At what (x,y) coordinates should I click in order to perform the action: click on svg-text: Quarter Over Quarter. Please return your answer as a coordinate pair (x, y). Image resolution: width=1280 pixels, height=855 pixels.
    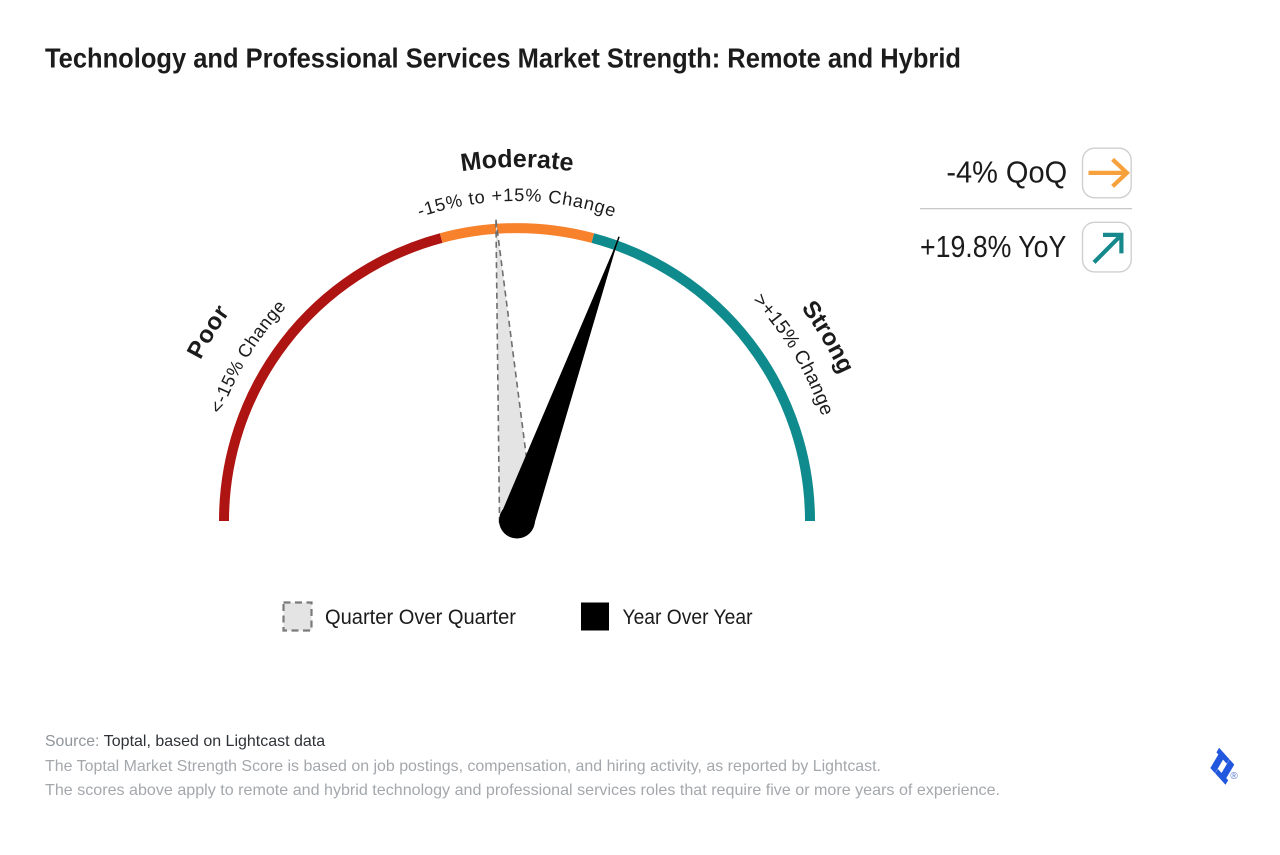
    Looking at the image, I should click on (420, 617).